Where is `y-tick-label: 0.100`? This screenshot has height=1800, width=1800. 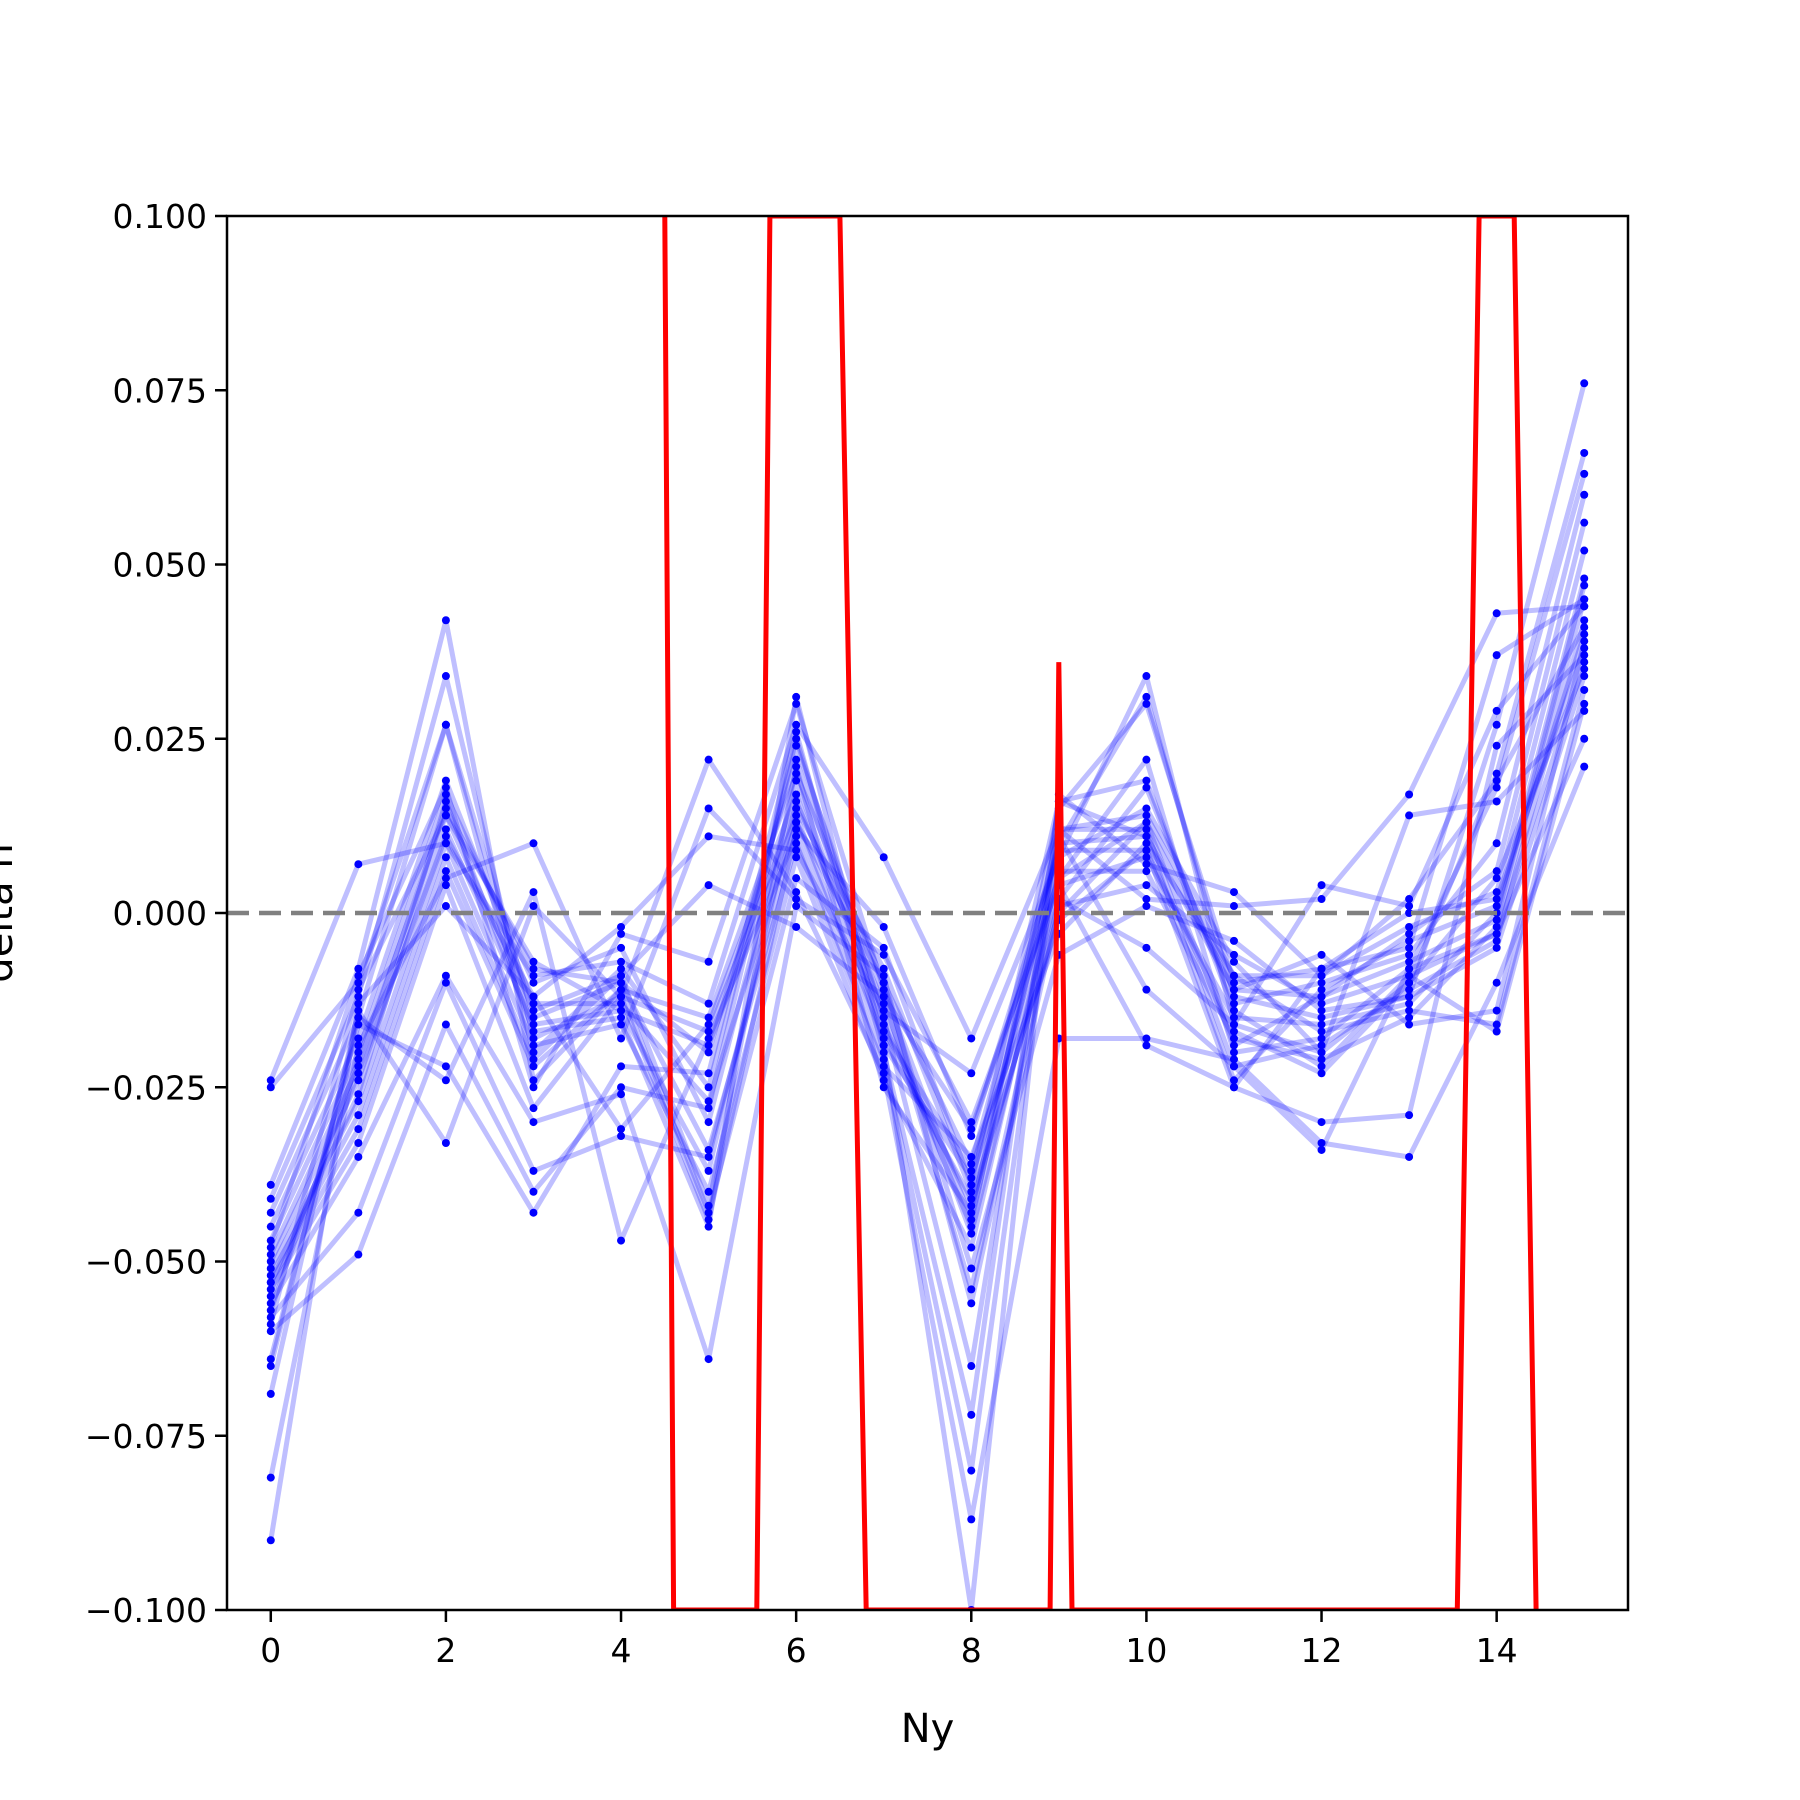 y-tick-label: 0.100 is located at coordinates (160, 216).